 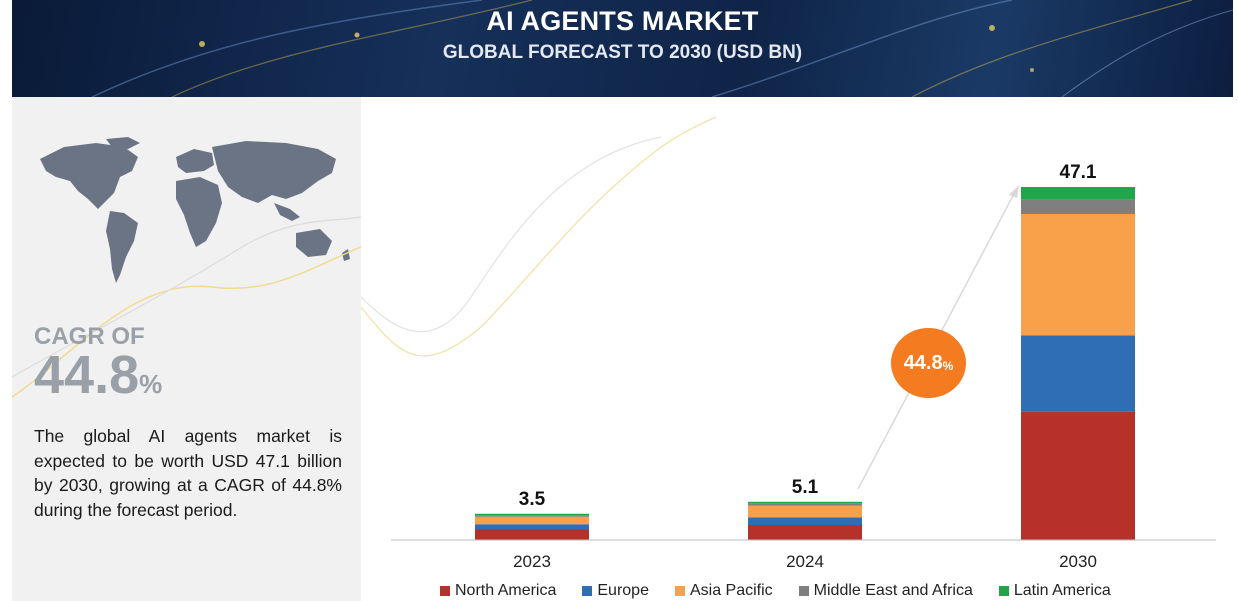 I want to click on cagr-number: 44.8, so click(x=87, y=375).